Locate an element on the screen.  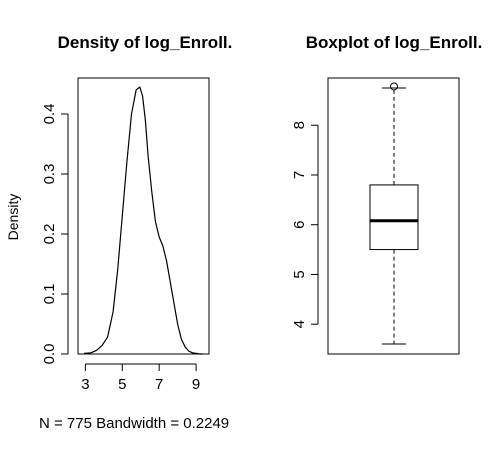
boxplot-title: Boxplot of log_Enroll. is located at coordinates (394, 42).